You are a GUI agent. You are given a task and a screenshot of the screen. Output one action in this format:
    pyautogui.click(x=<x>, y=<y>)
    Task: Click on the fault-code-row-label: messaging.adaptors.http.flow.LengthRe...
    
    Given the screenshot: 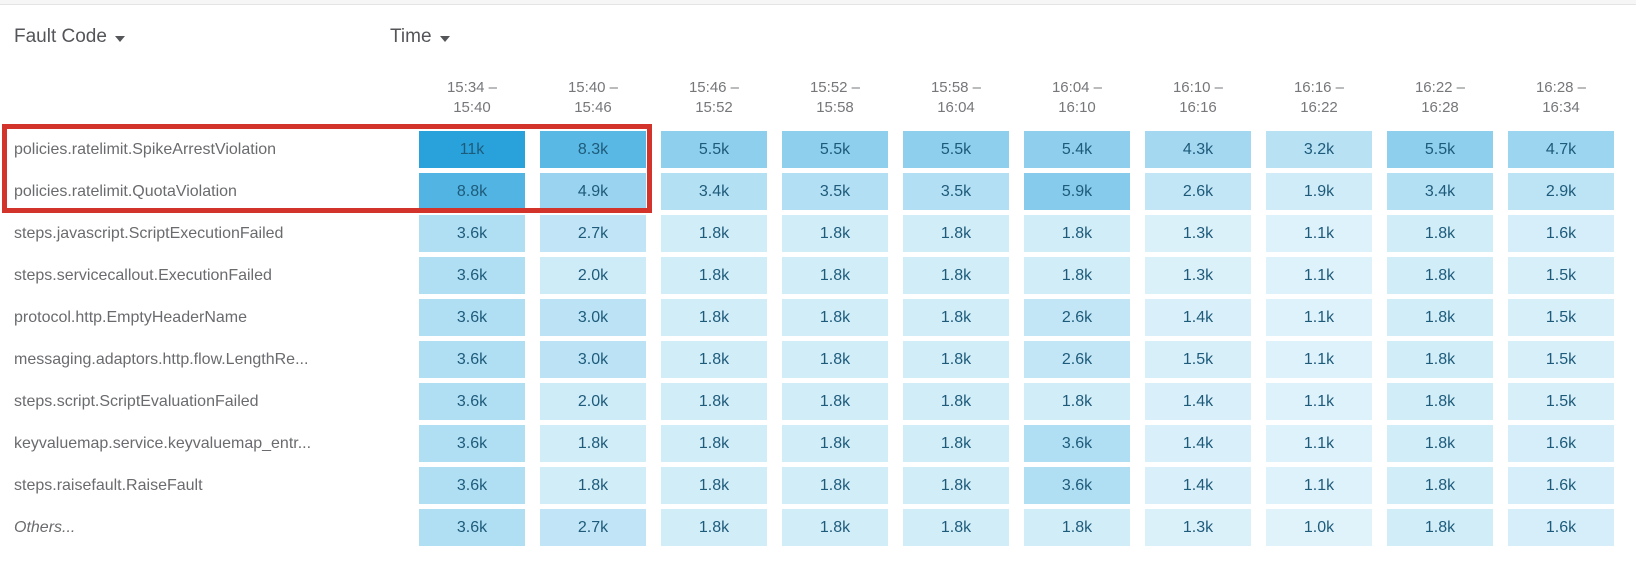 What is the action you would take?
    pyautogui.click(x=161, y=359)
    